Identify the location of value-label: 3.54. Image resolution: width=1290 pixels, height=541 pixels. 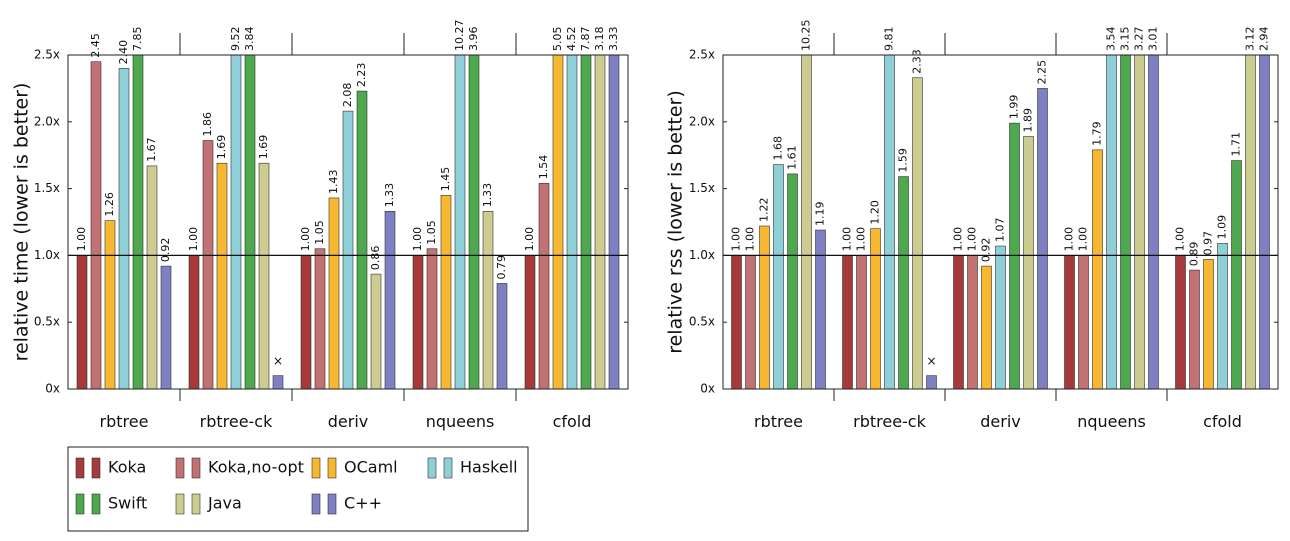
(1111, 39).